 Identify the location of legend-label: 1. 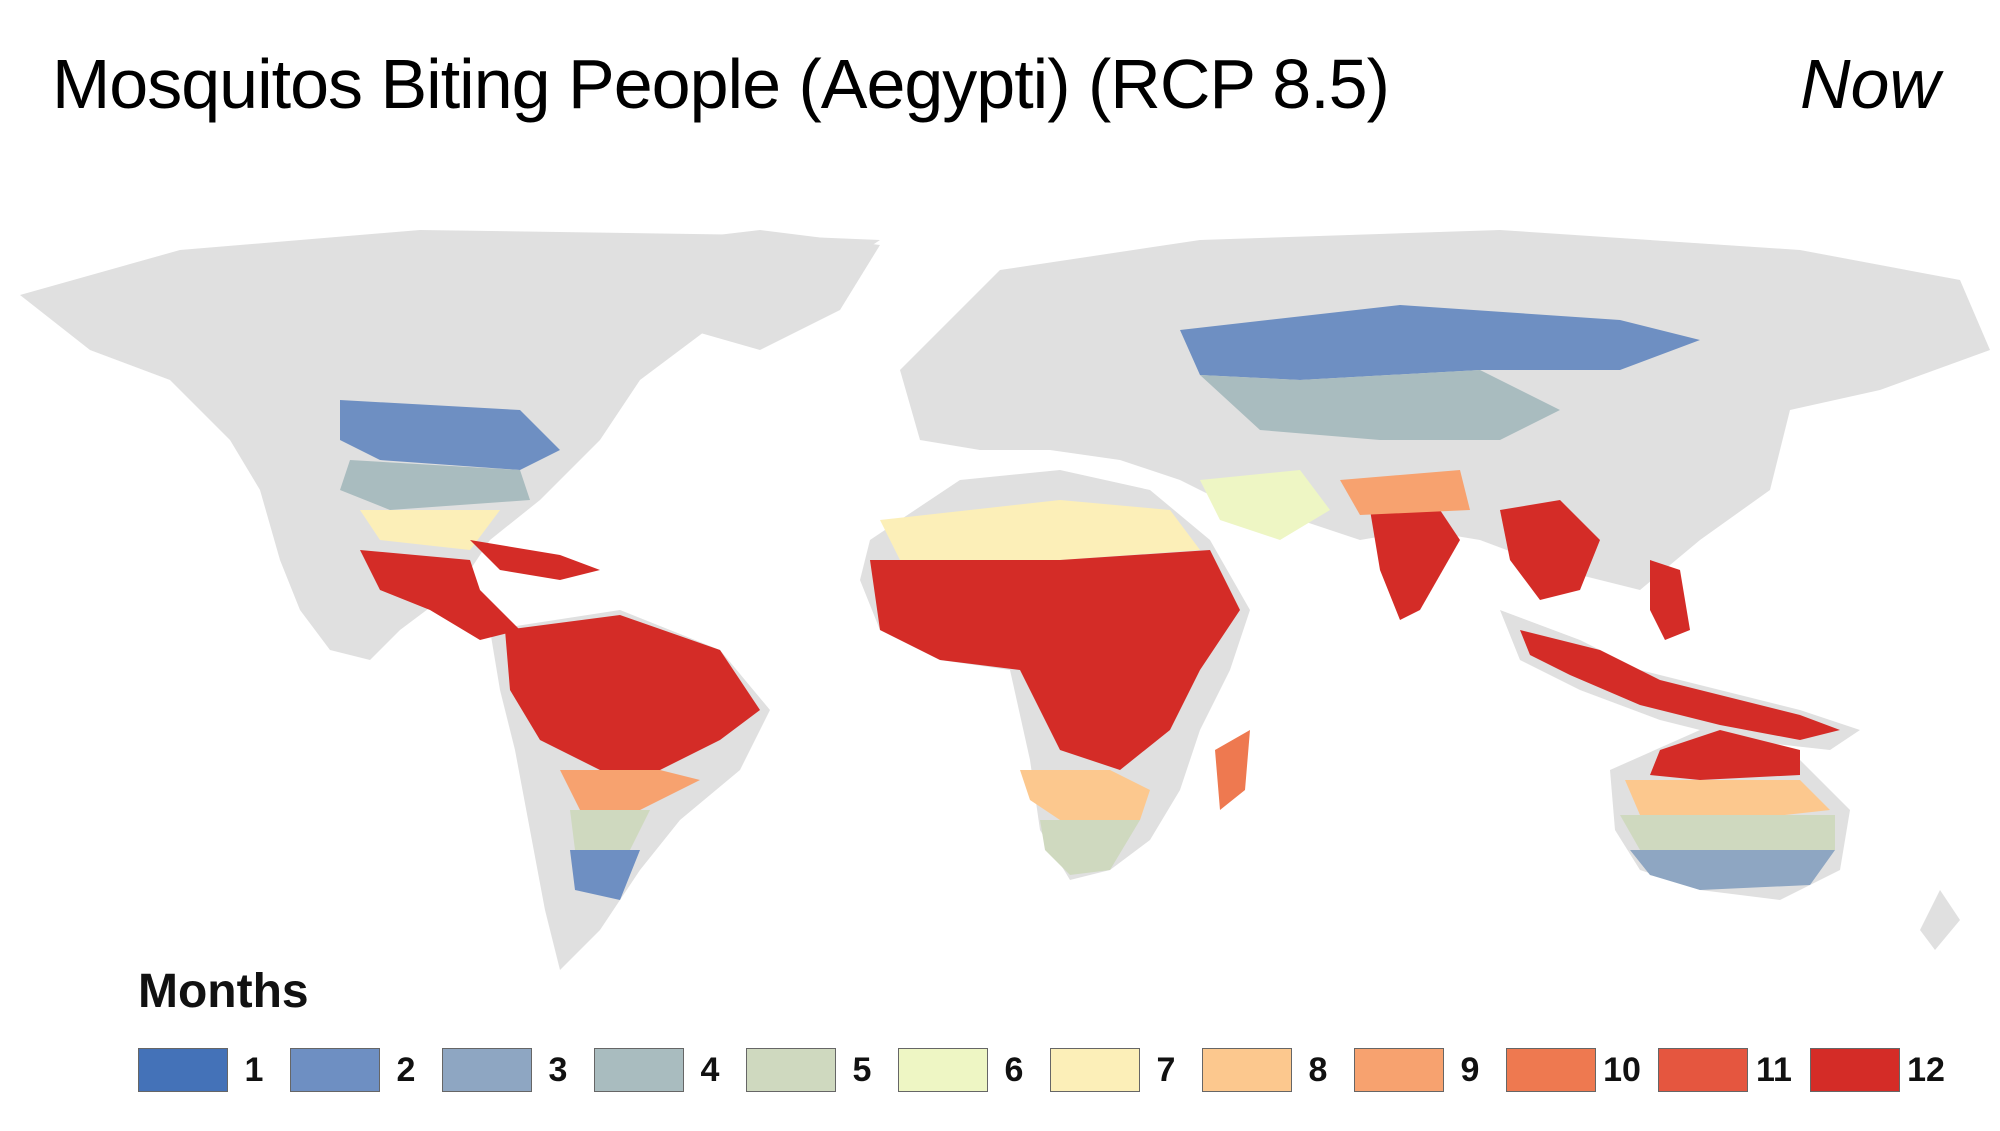
(254, 1069).